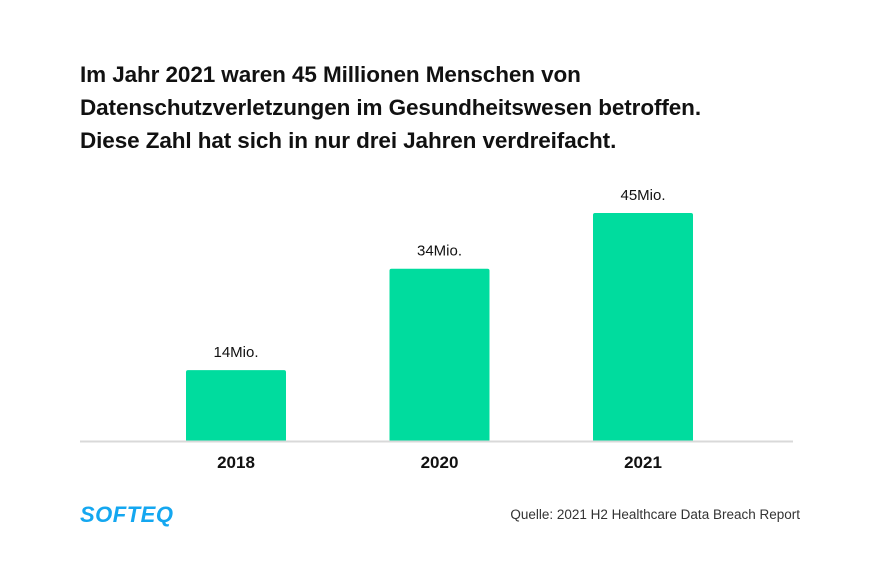 Image resolution: width=880 pixels, height=564 pixels. Describe the element at coordinates (643, 462) in the screenshot. I see `x-tick-label-2021: 2021` at that location.